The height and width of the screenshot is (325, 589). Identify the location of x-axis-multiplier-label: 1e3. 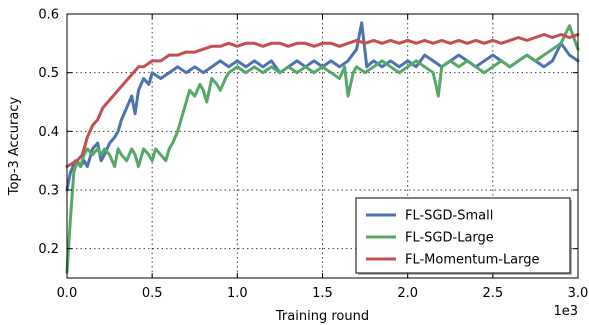
(565, 311).